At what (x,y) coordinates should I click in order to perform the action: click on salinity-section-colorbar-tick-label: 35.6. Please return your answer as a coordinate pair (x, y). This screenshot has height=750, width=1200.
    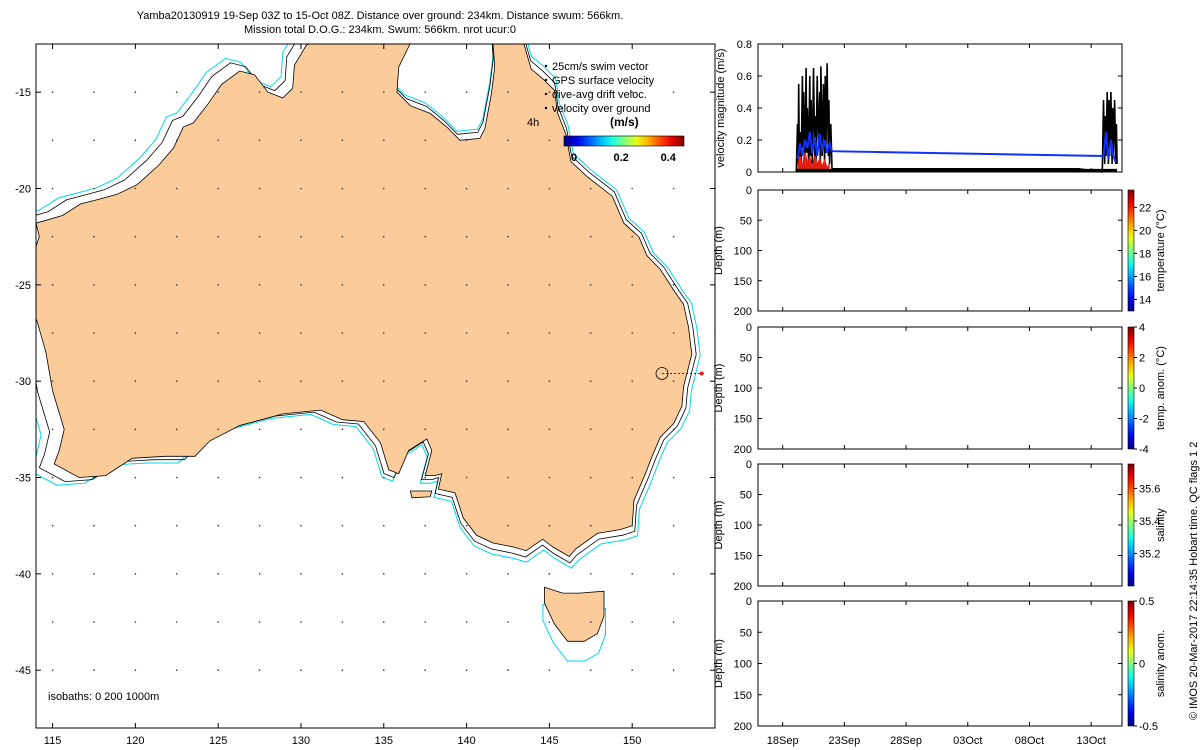
    Looking at the image, I should click on (1149, 489).